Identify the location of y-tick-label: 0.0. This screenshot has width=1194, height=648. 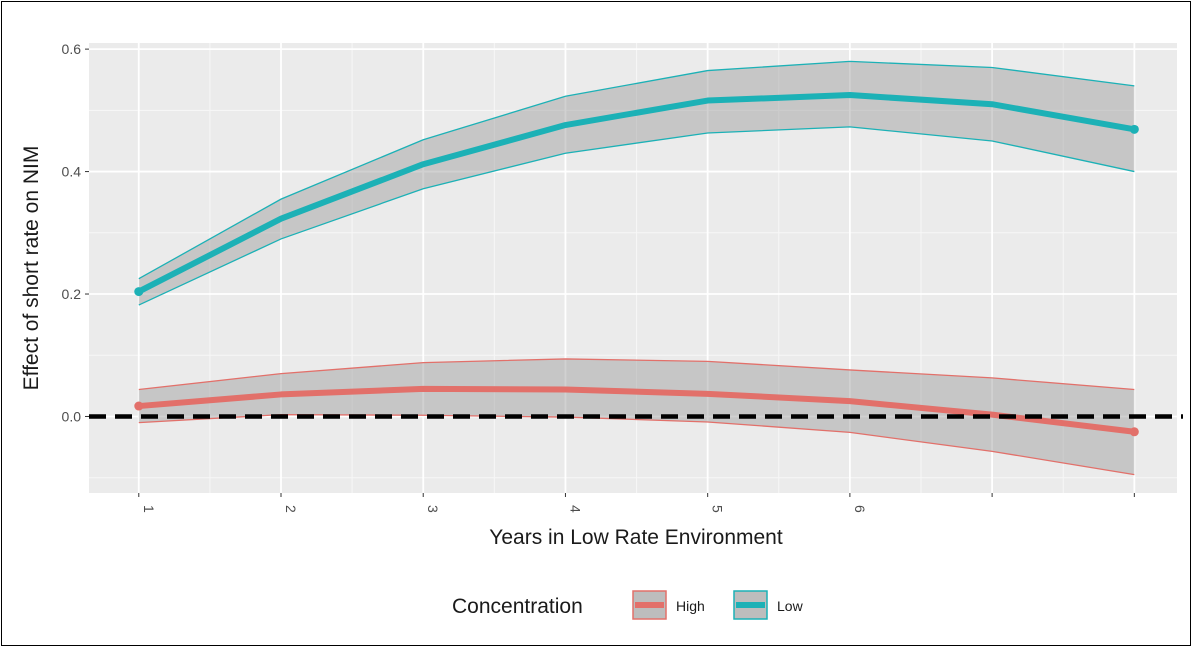
(72, 416).